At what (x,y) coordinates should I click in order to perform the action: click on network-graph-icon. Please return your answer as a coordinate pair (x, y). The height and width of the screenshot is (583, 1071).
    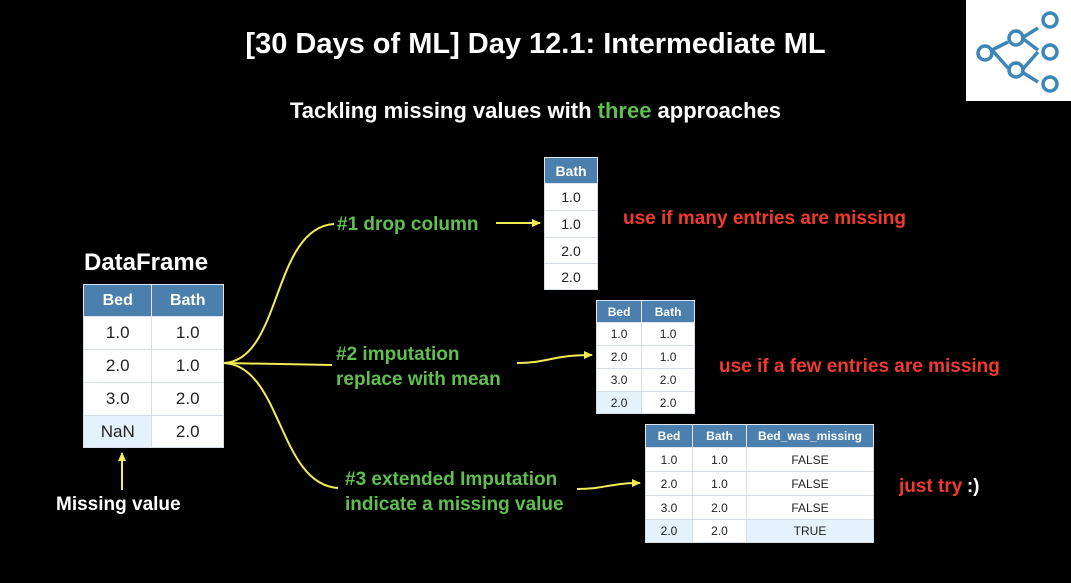
    Looking at the image, I should click on (1017, 52).